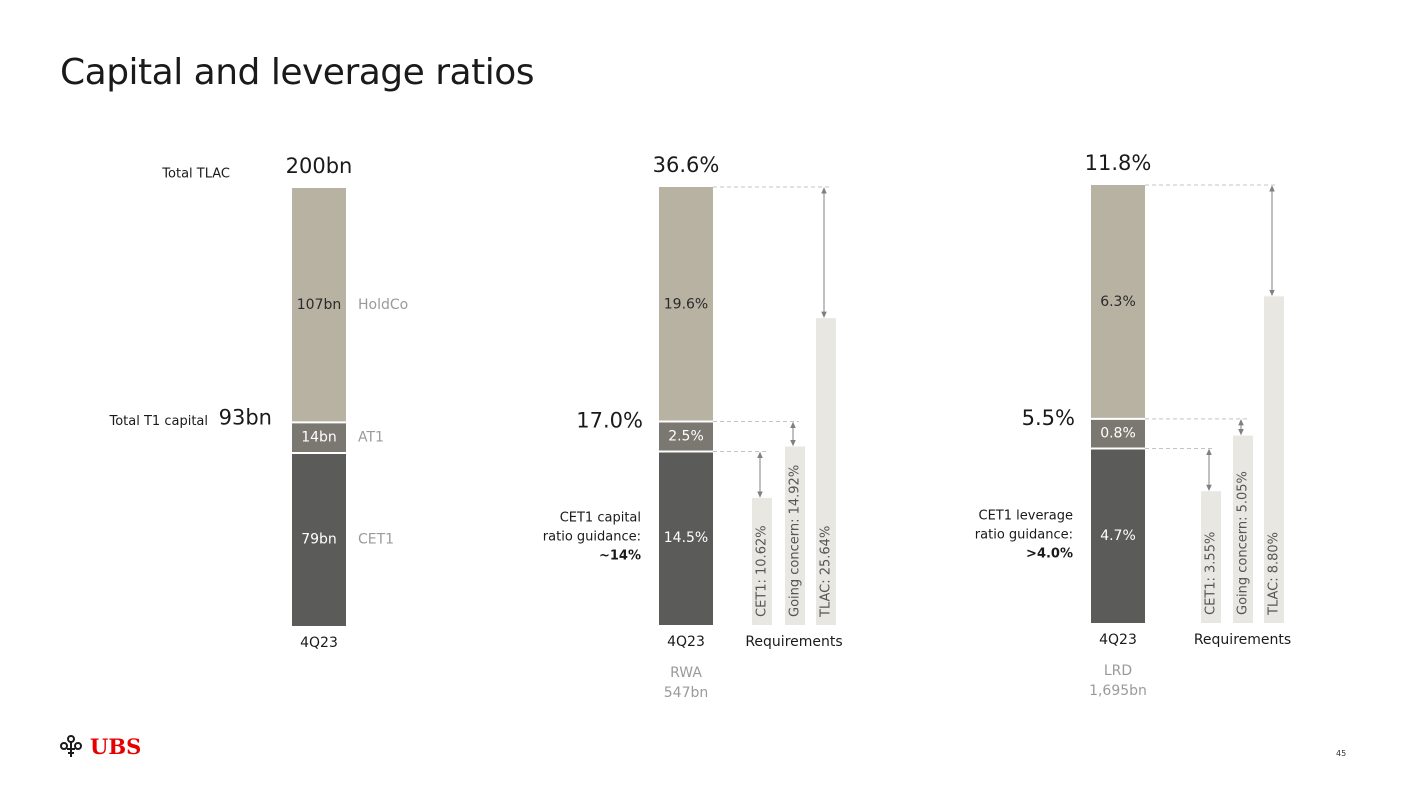  I want to click on guidance-value: ~14%, so click(620, 556).